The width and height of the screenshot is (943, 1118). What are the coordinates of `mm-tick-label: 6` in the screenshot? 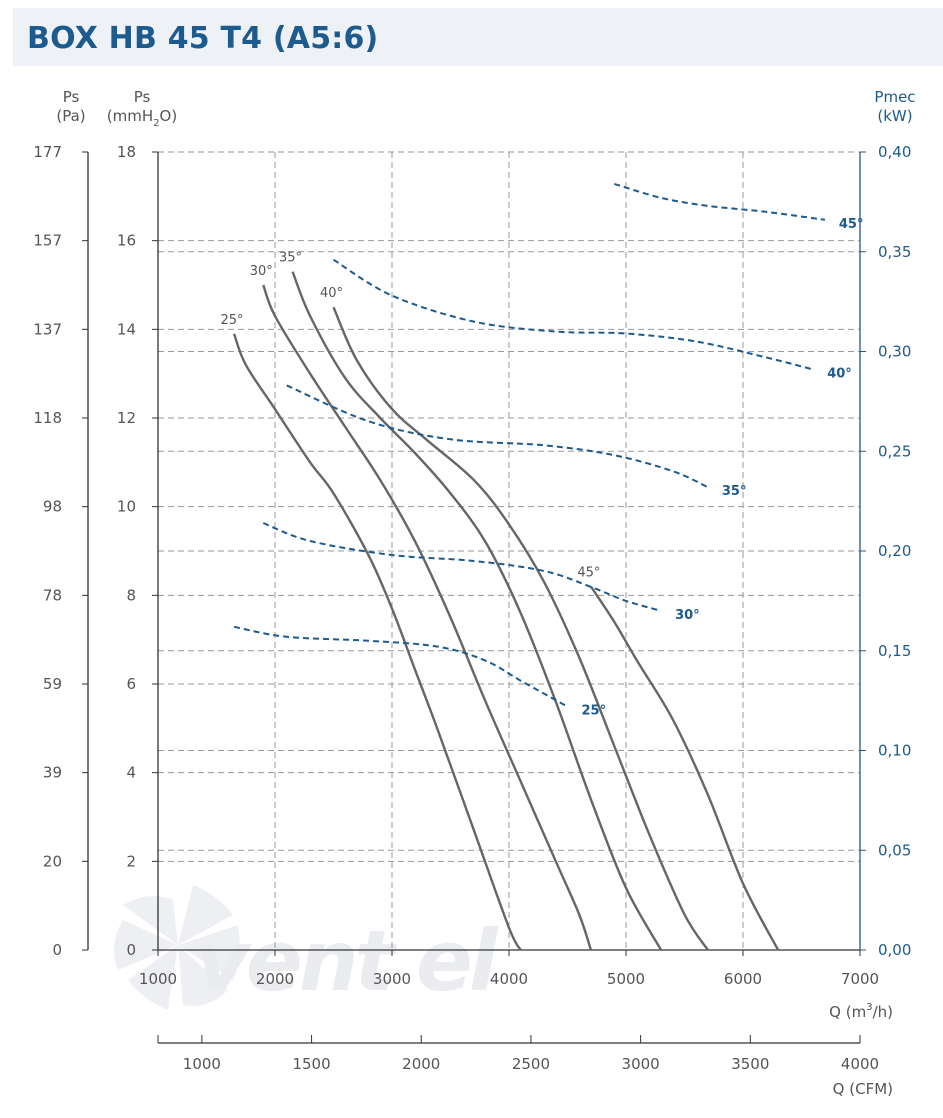 It's located at (131, 684).